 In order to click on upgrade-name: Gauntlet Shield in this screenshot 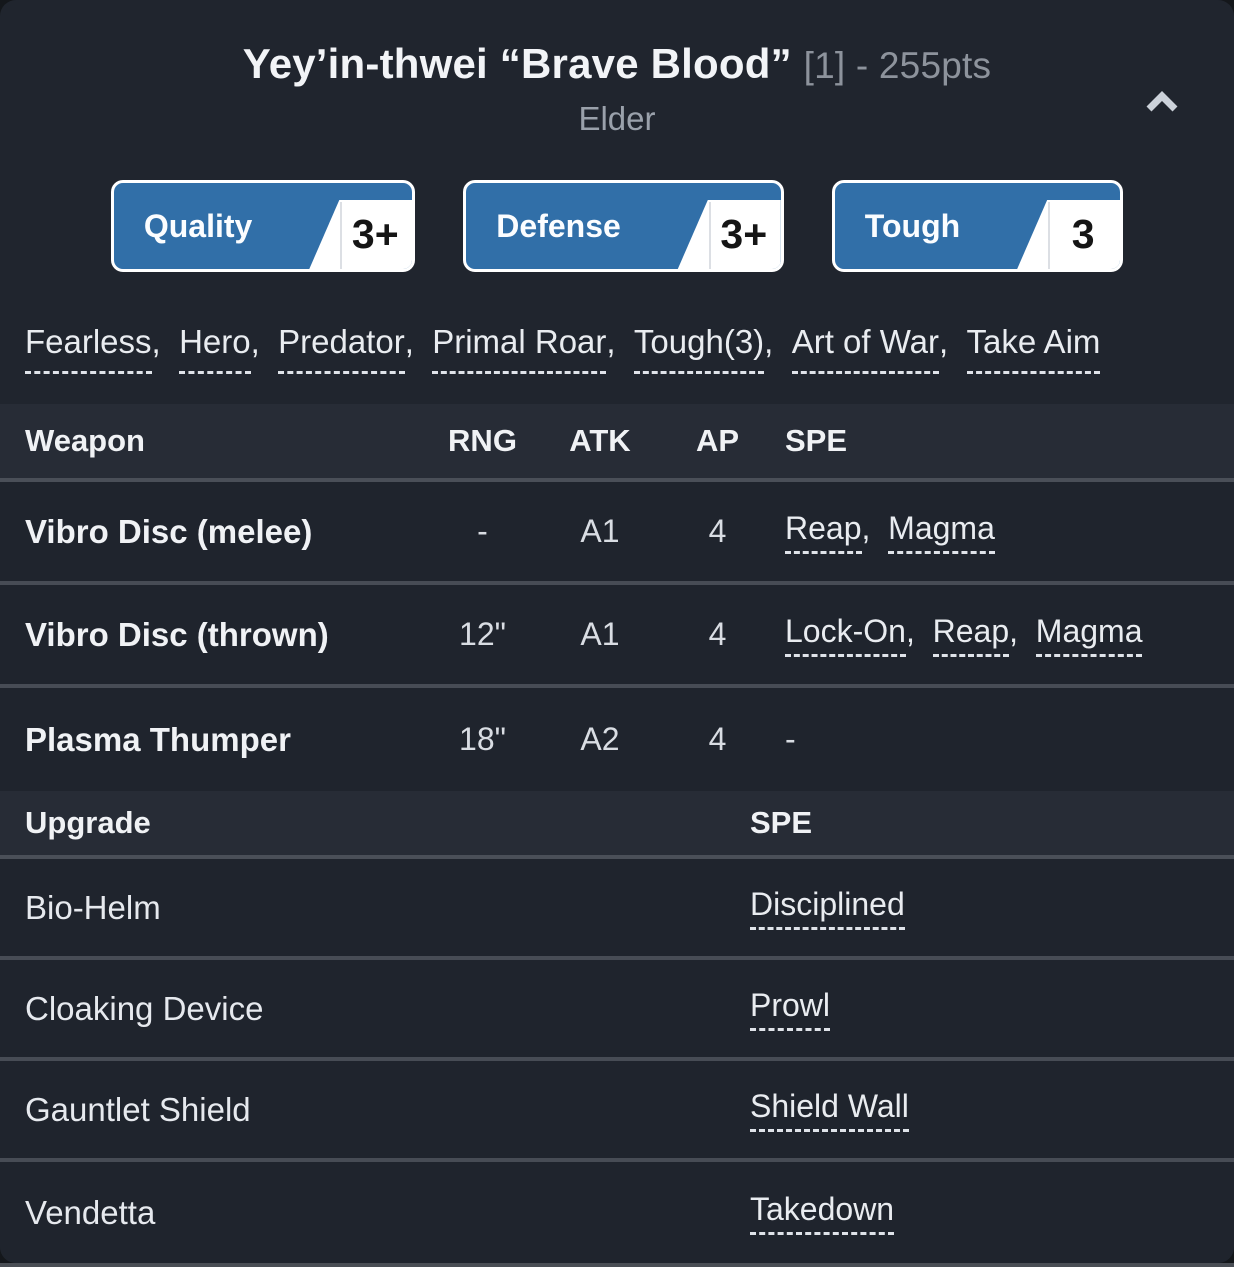, I will do `click(138, 1109)`.